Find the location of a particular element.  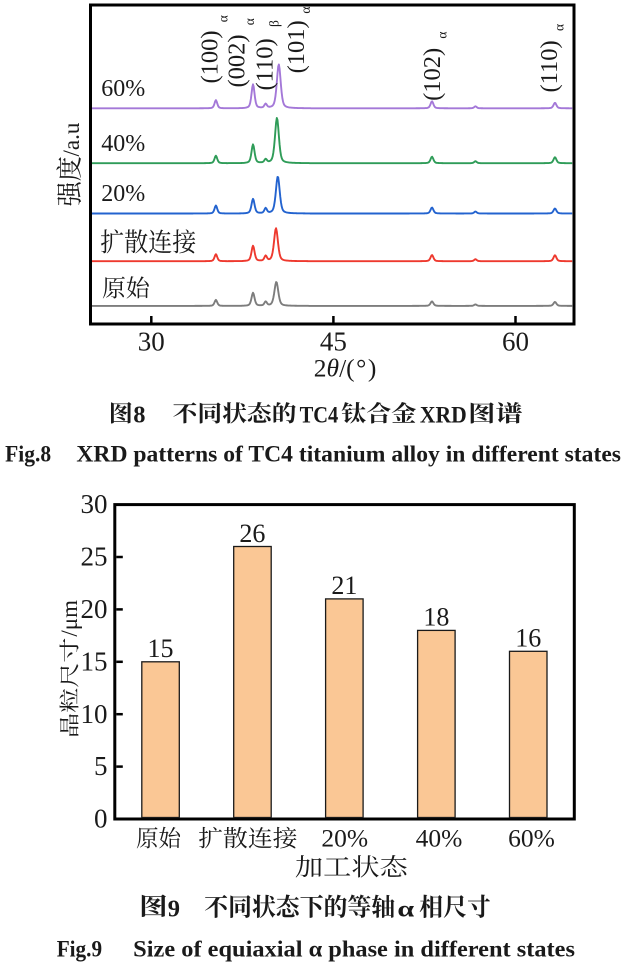

svg-text: Fig.8 is located at coordinates (28, 455).